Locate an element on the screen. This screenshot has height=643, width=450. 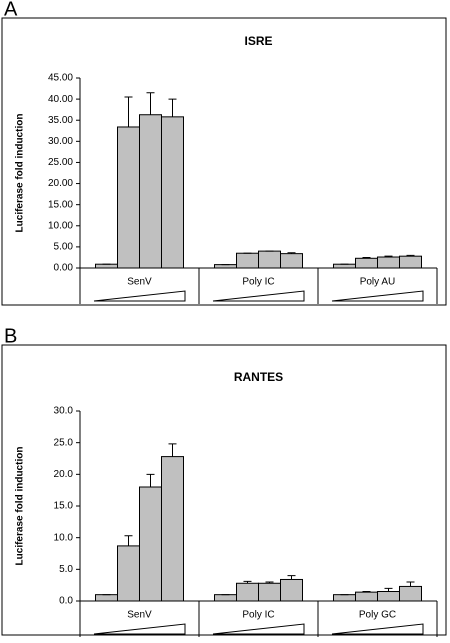
chart-title: ISRE is located at coordinates (258, 41).